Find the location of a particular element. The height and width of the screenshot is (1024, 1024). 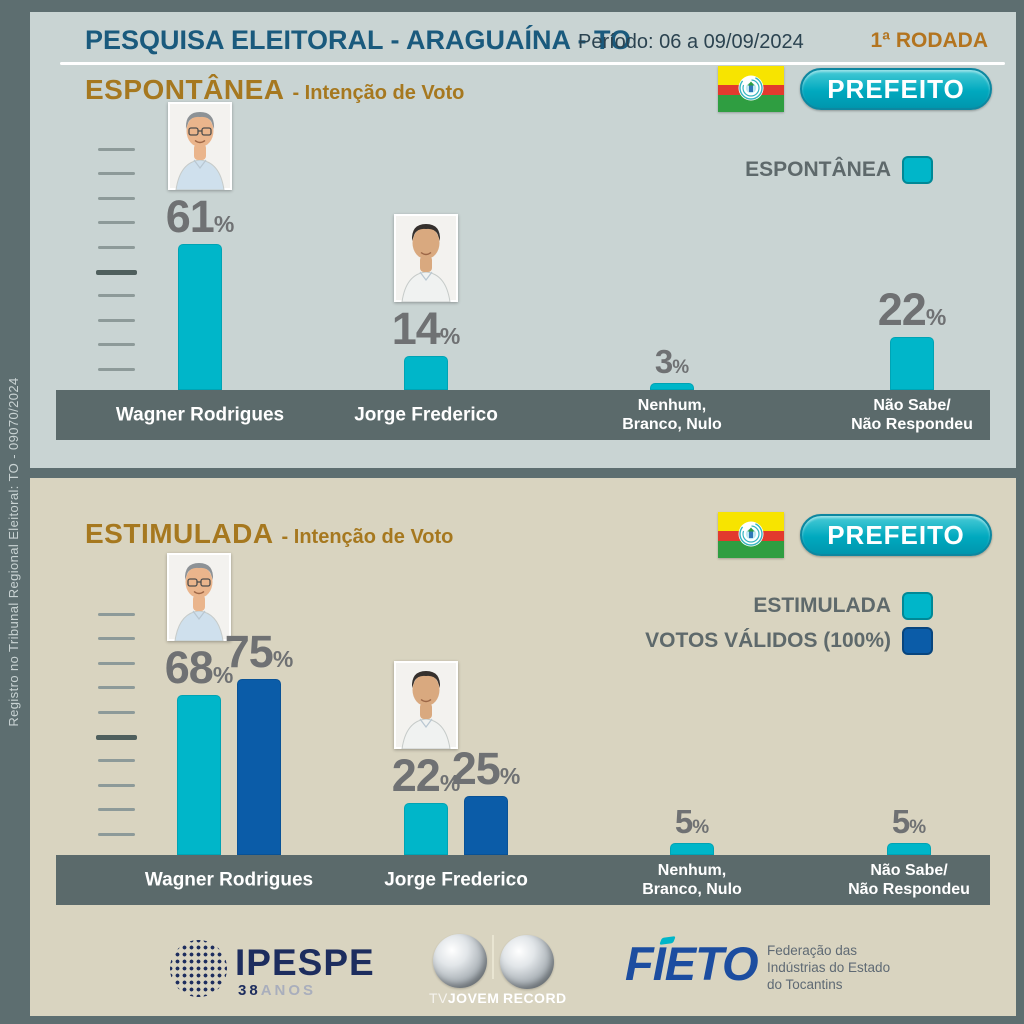

value-label: 75% is located at coordinates (259, 651).